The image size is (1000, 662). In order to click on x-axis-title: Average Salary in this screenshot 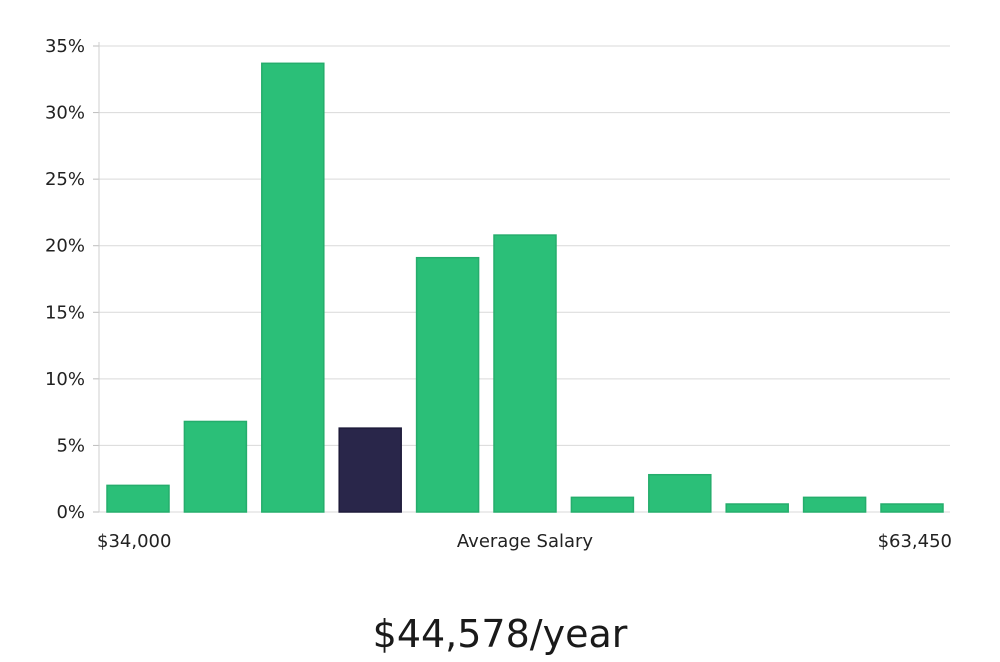, I will do `click(525, 541)`.